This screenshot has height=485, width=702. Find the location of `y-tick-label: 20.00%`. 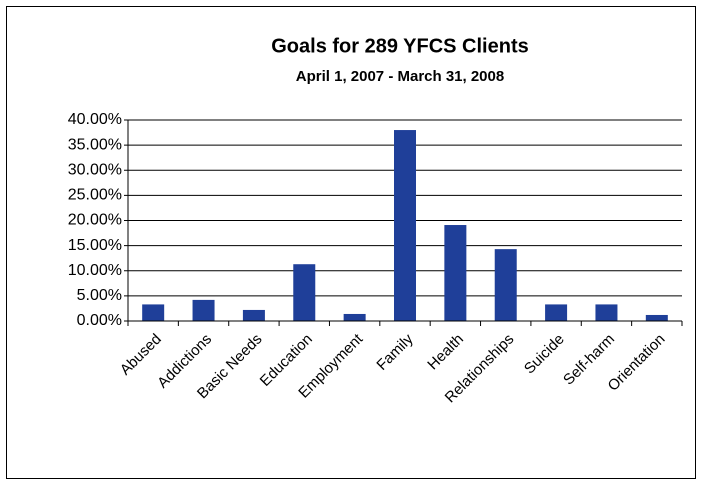

y-tick-label: 20.00% is located at coordinates (95, 220).